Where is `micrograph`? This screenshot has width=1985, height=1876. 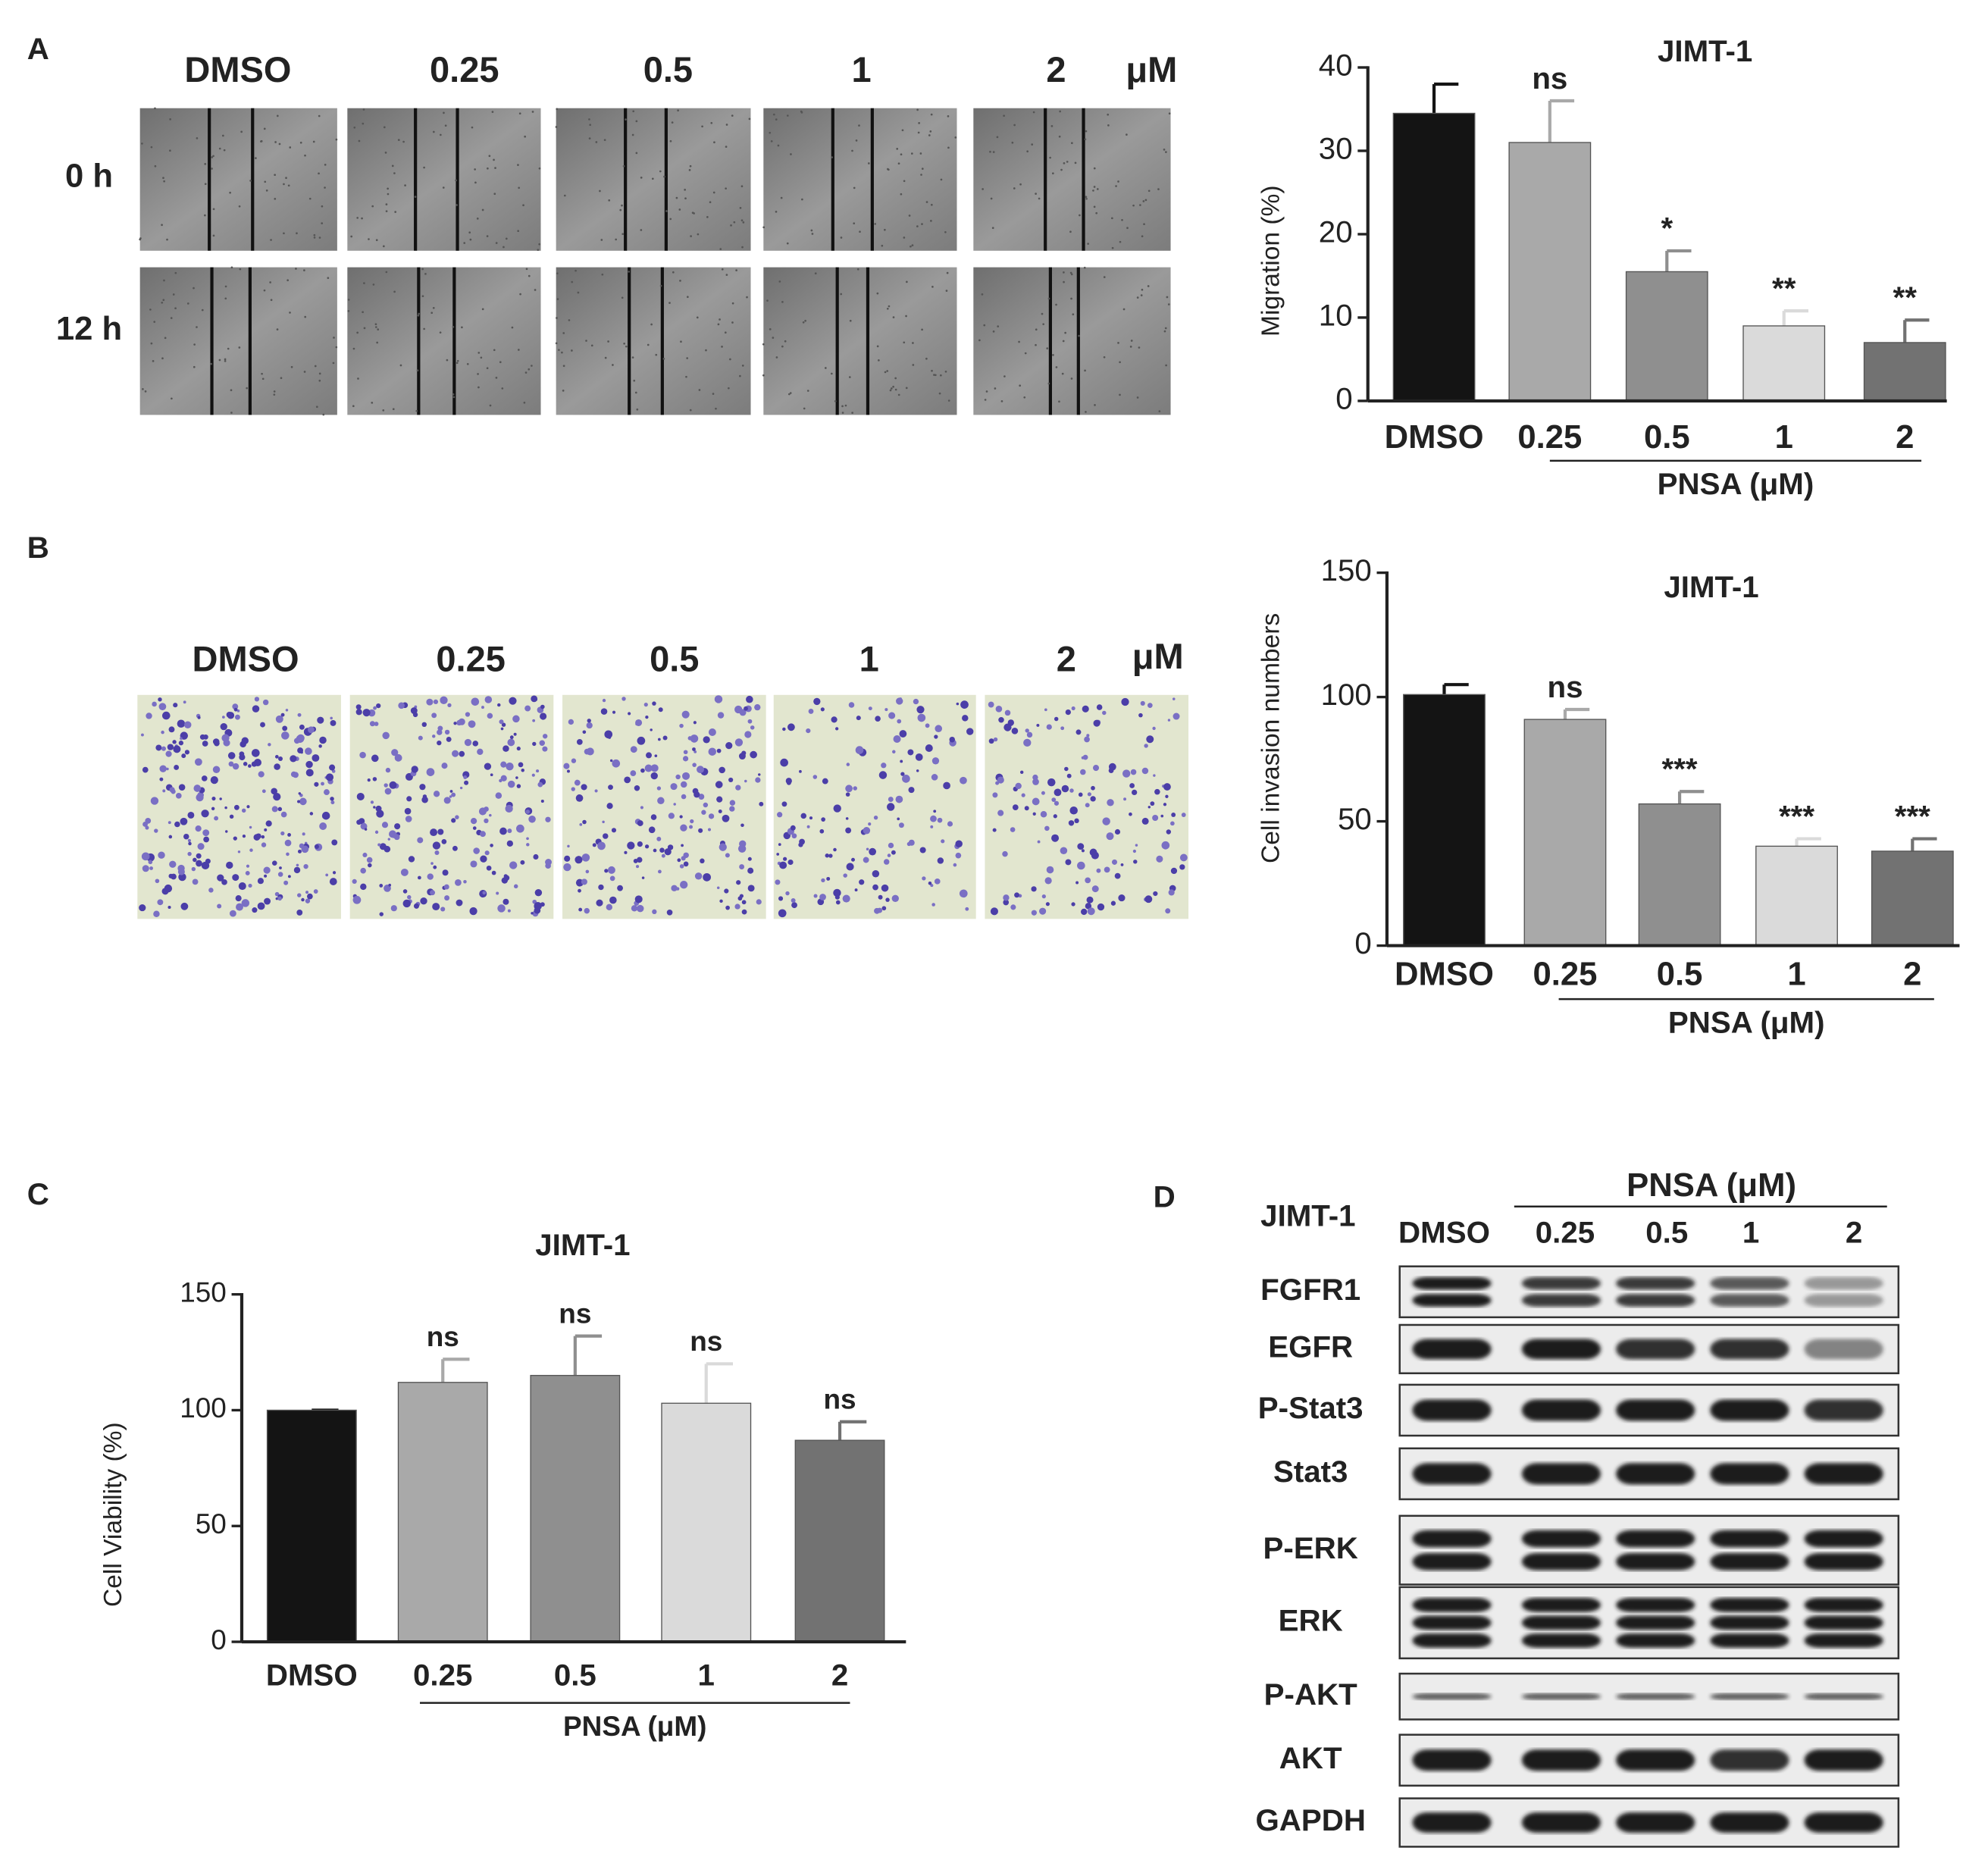 micrograph is located at coordinates (653, 341).